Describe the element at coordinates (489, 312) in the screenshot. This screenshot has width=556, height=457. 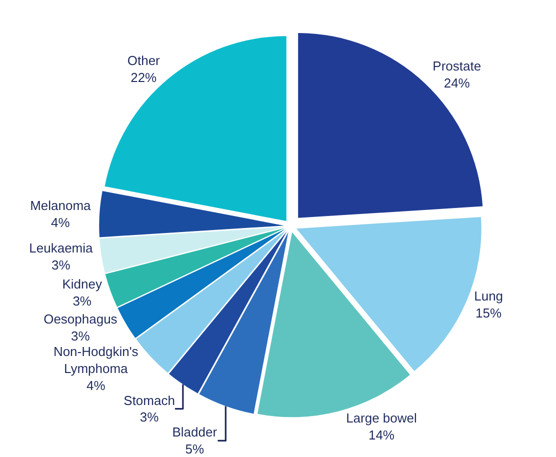
I see `data-label: 15%` at that location.